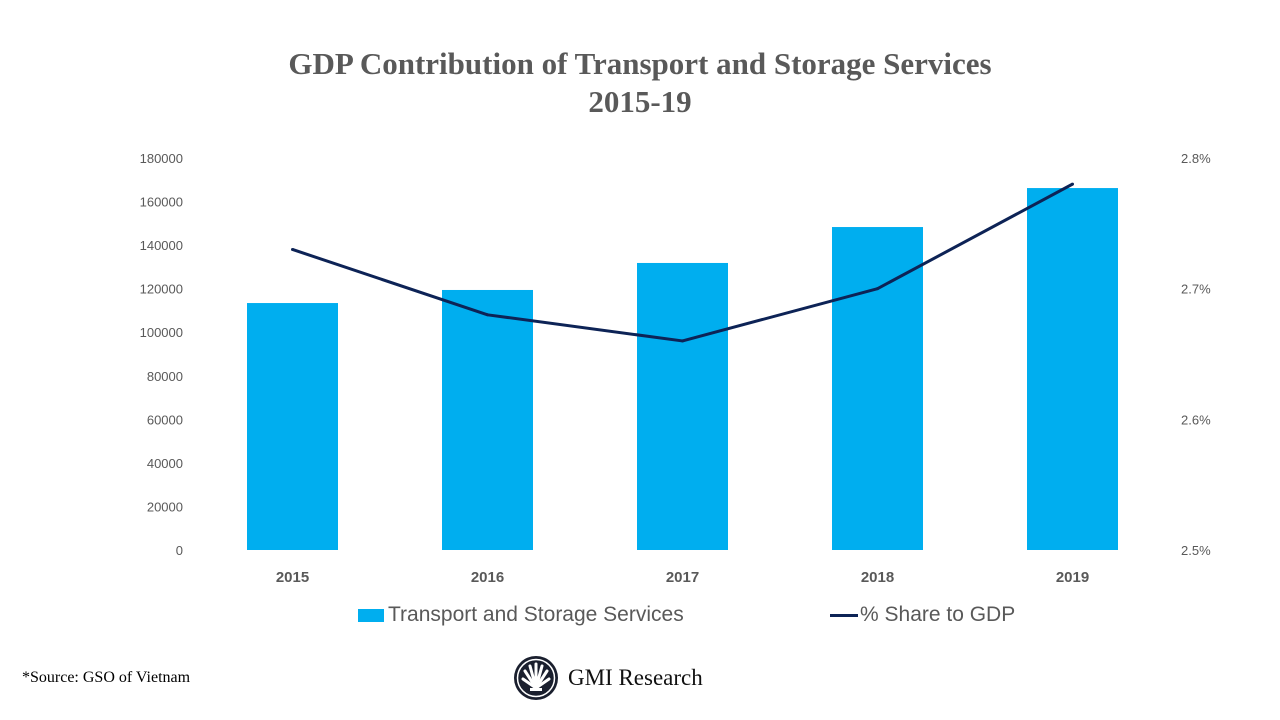 The width and height of the screenshot is (1280, 720). I want to click on legend-label-bar: Transport and Storage Services, so click(536, 614).